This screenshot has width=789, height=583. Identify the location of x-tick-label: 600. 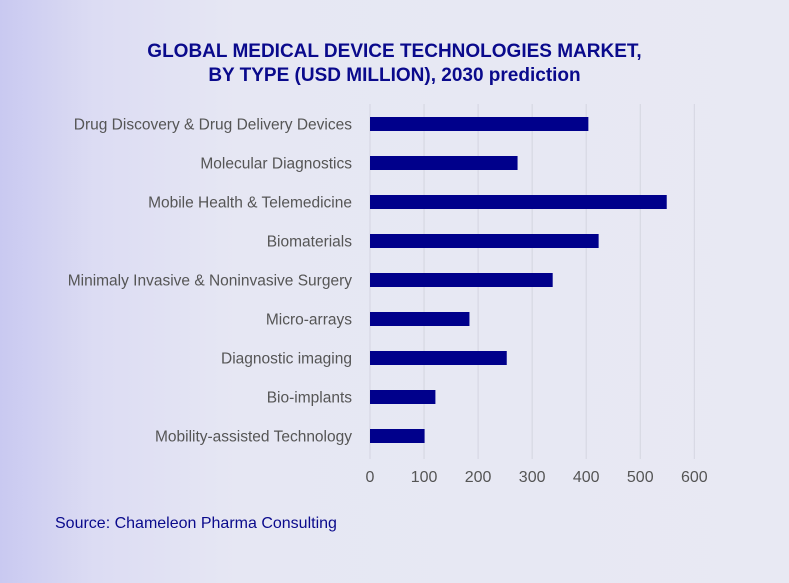
(694, 477).